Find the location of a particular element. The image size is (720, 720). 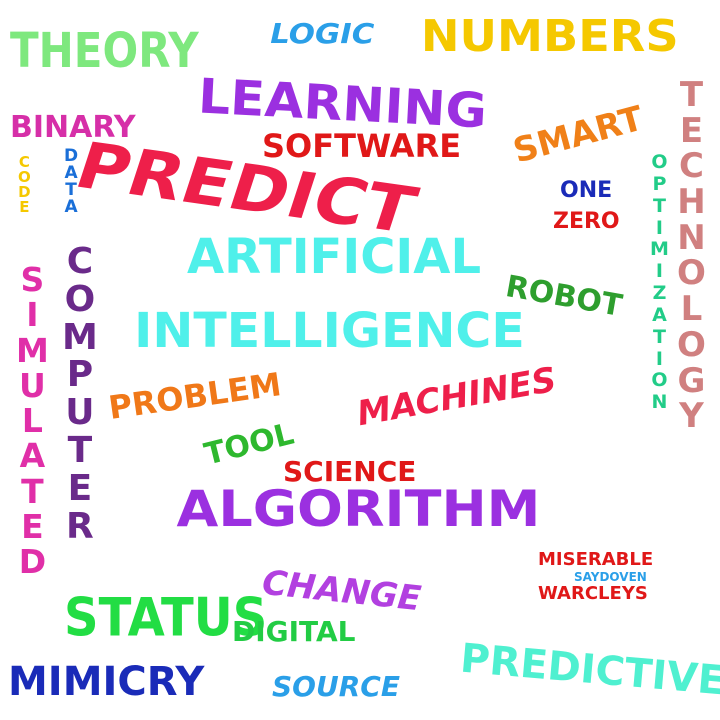

vertical-letter: G is located at coordinates (691, 380).